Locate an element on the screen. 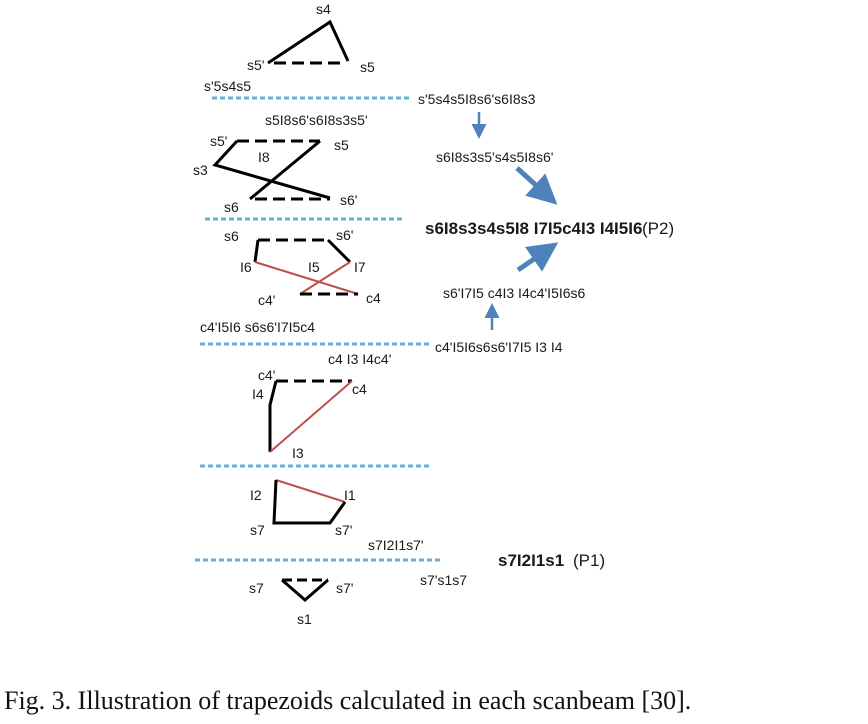  scanline-5-label: s7I2I1s7' is located at coordinates (396, 545).